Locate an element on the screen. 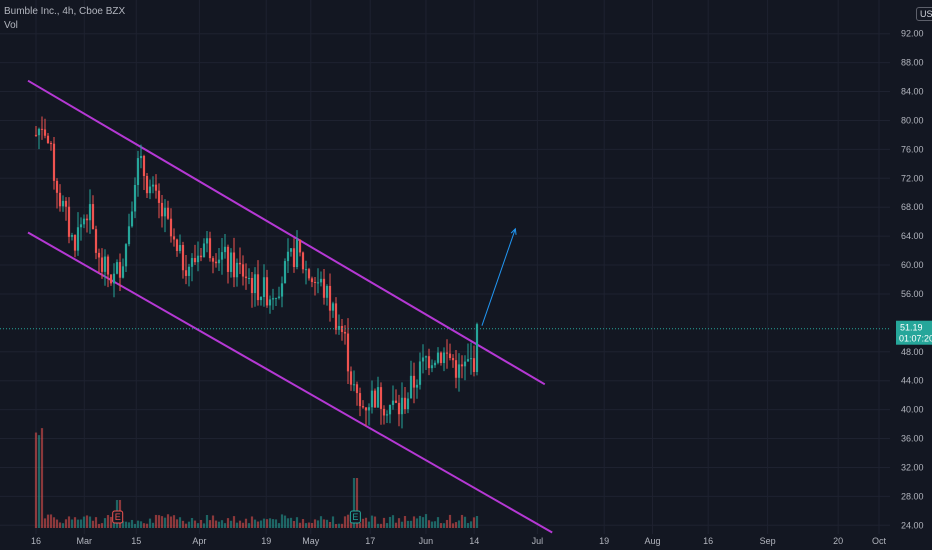 The image size is (932, 550). earnings-badge-label: E is located at coordinates (355, 517).